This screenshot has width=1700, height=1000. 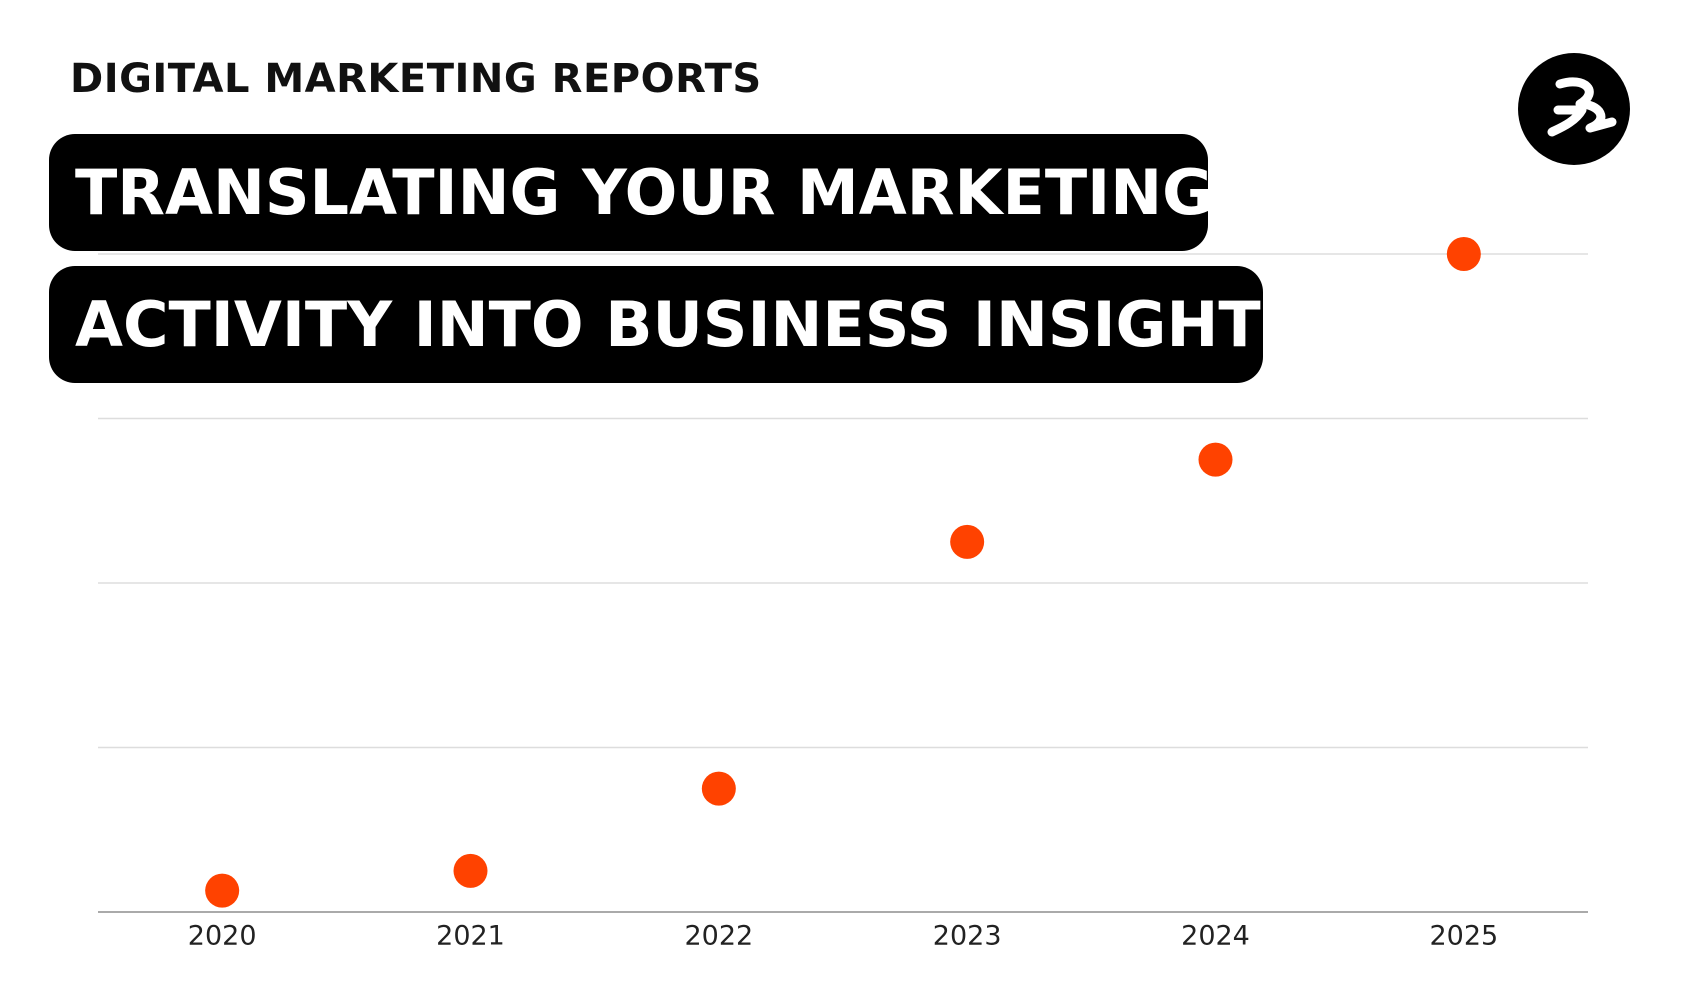 I want to click on x-tick-label: 2023, so click(x=967, y=936).